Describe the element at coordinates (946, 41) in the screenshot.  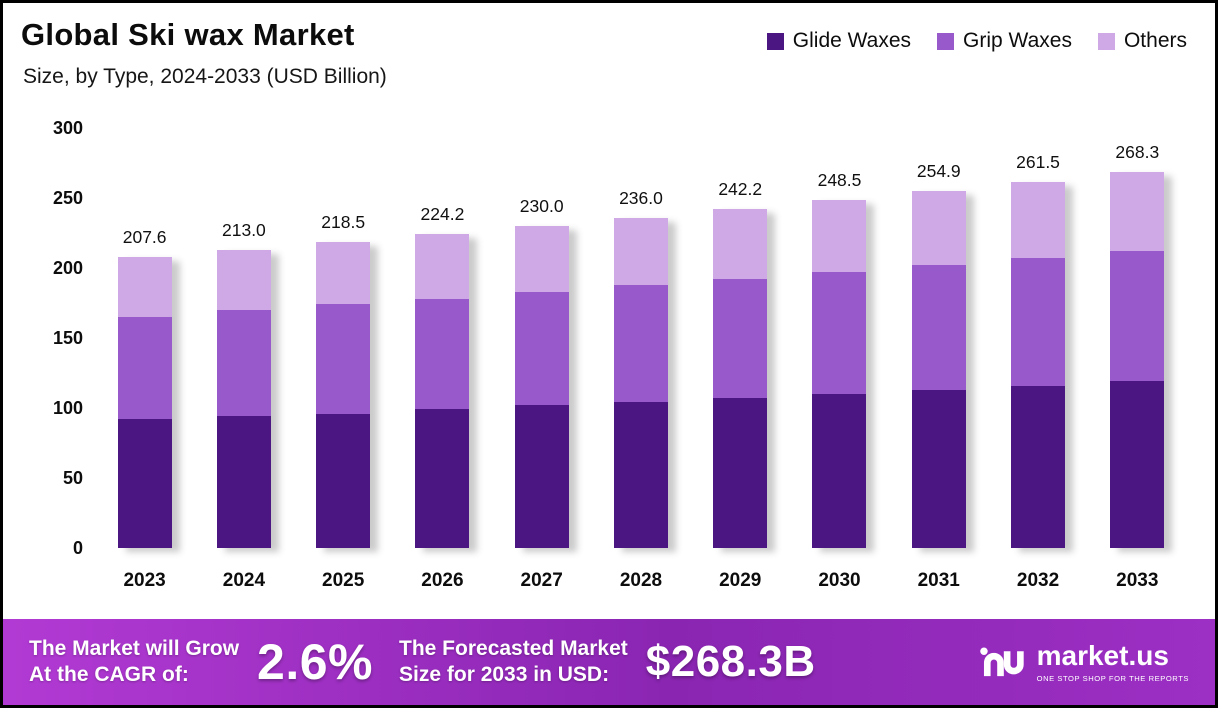
I see `legend-swatch-grip-waxes` at that location.